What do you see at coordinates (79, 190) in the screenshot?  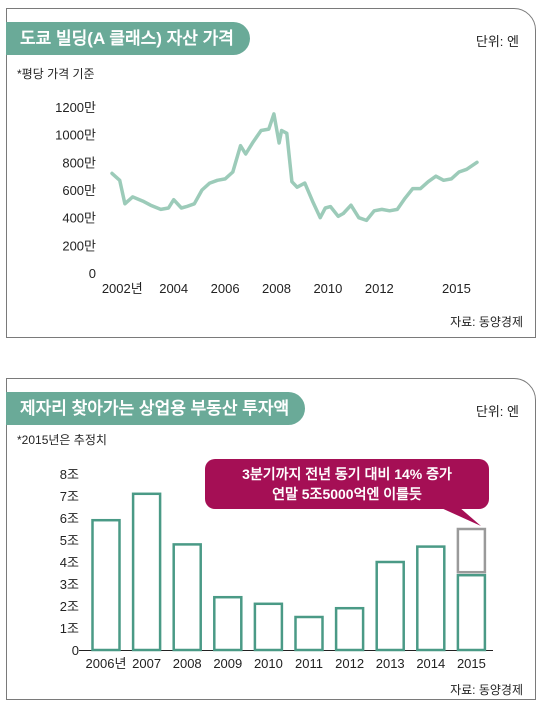 I see `y-tick-label: 600만` at bounding box center [79, 190].